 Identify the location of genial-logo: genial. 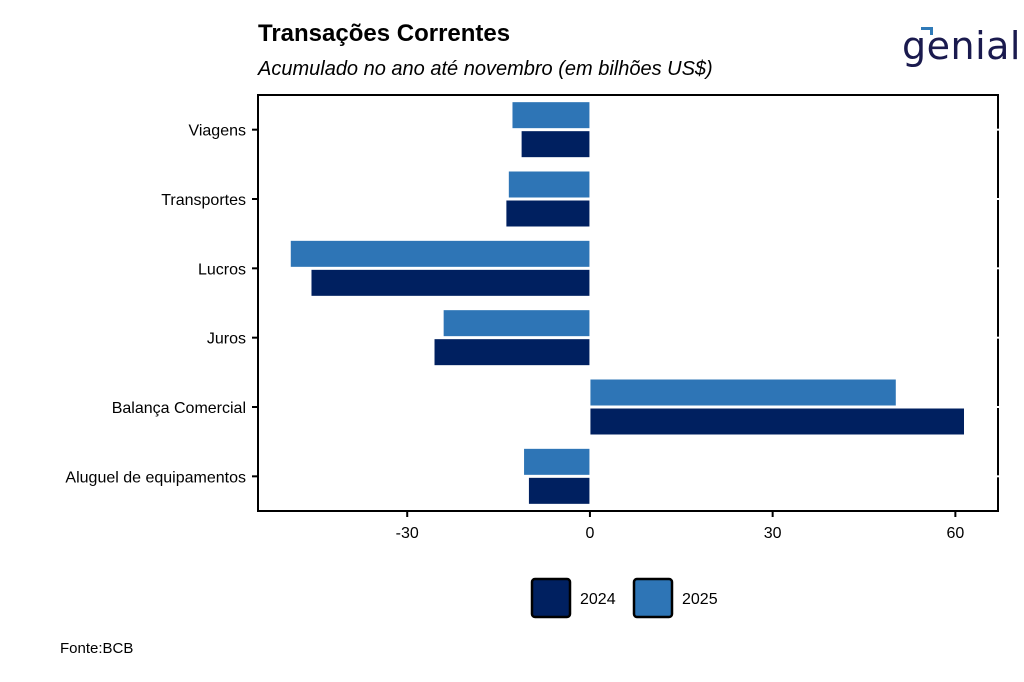
(961, 46).